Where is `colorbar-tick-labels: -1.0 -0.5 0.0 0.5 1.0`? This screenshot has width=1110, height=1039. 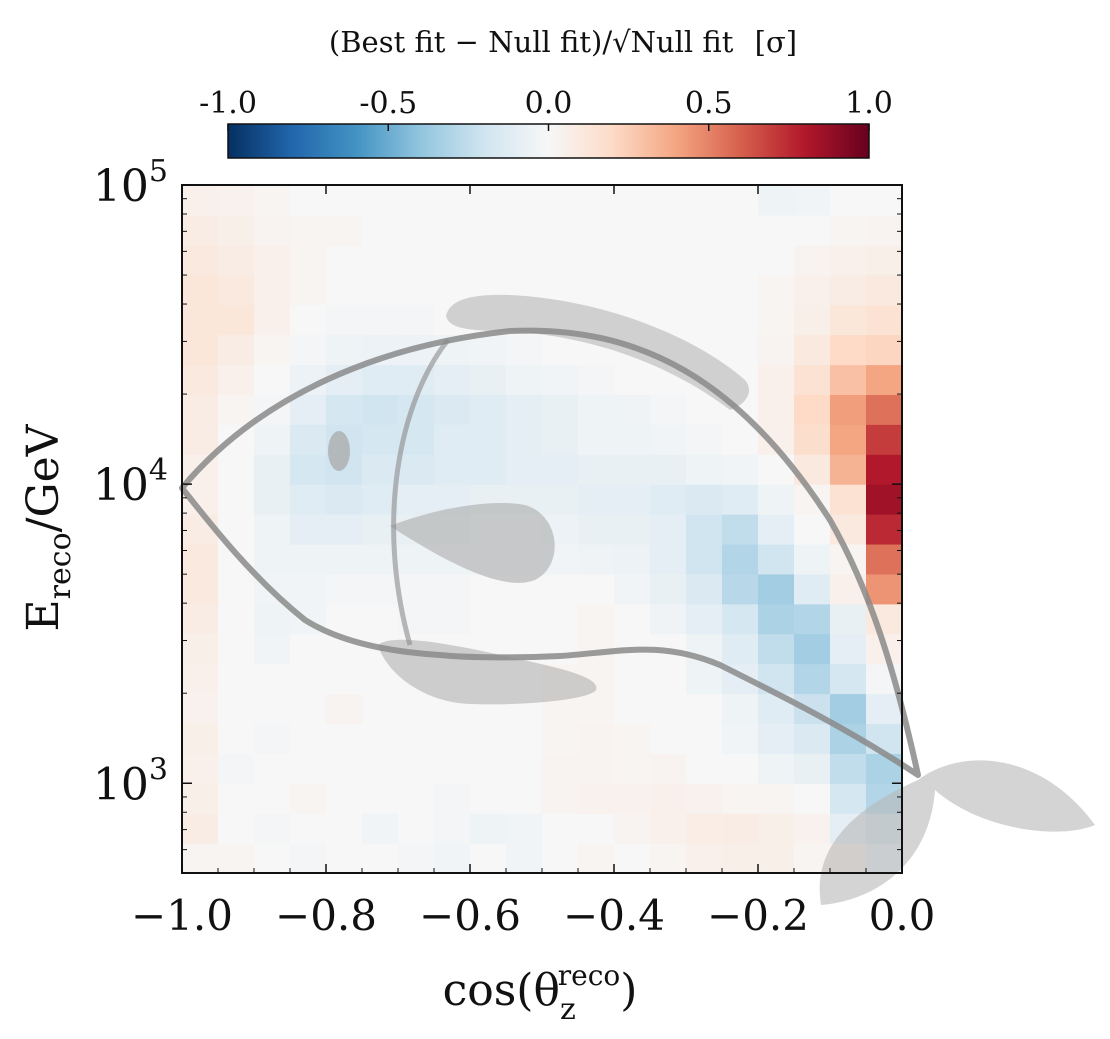 colorbar-tick-labels: -1.0 -0.5 0.0 0.5 1.0 is located at coordinates (546, 103).